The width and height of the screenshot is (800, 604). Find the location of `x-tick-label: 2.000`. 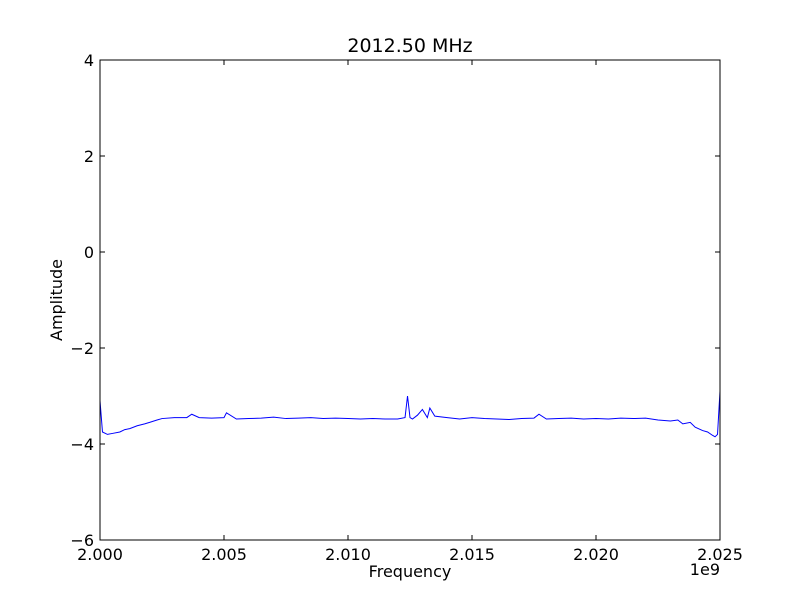

x-tick-label: 2.000 is located at coordinates (100, 554).